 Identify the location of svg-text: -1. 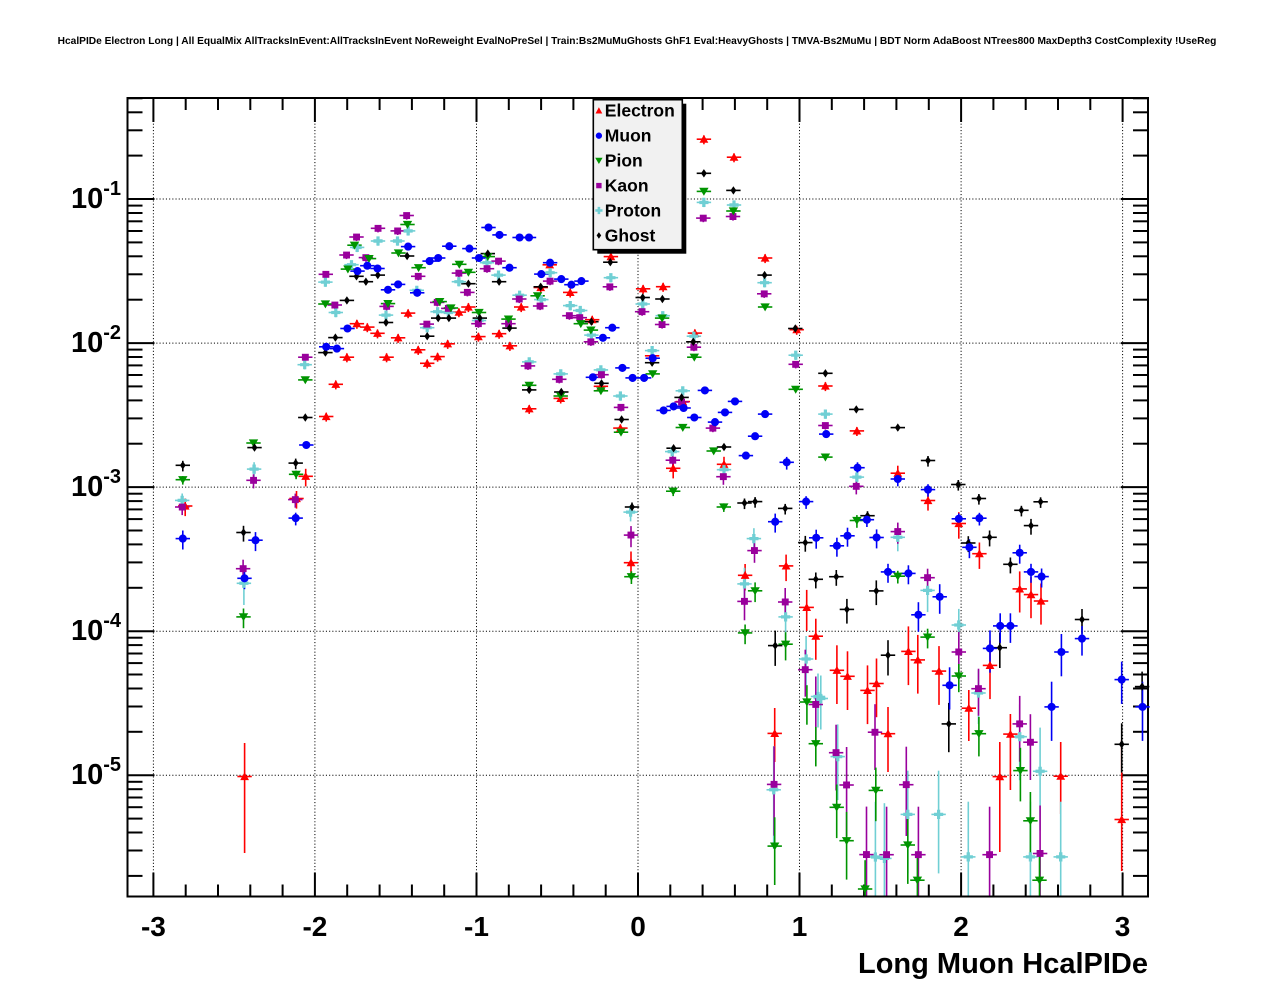
(476, 926).